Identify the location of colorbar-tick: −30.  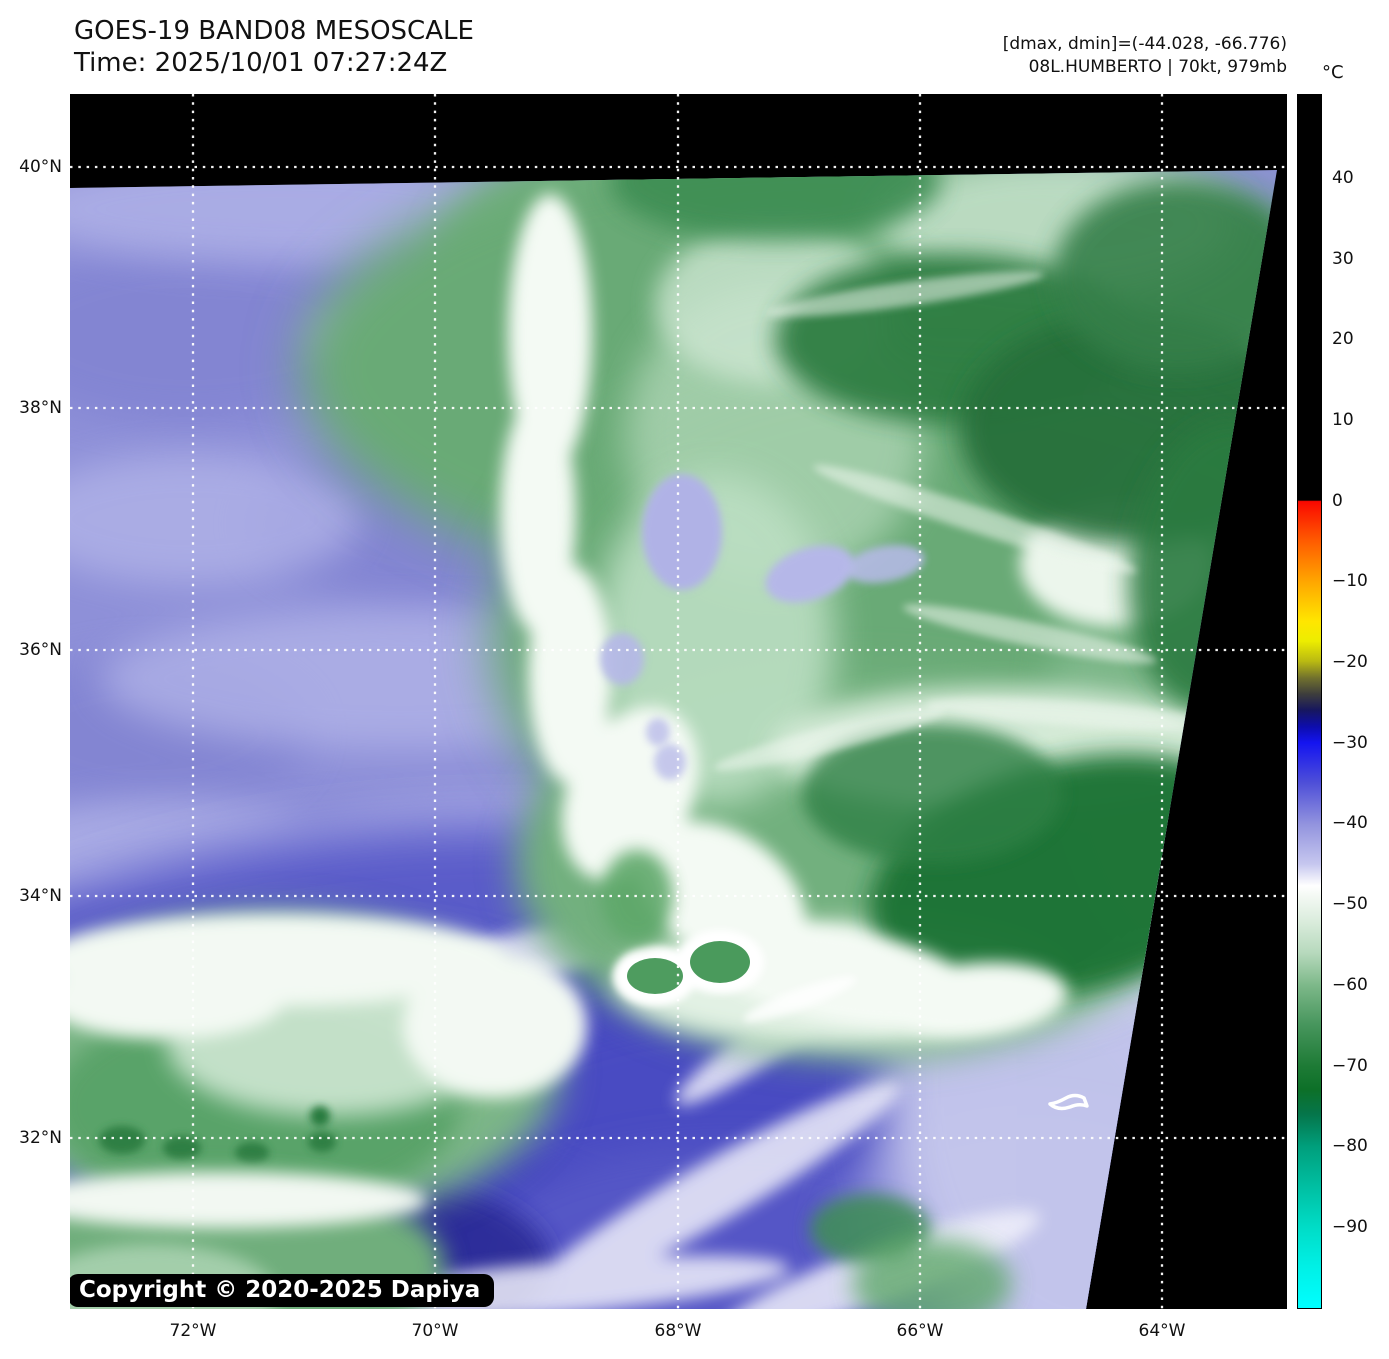
(1350, 743).